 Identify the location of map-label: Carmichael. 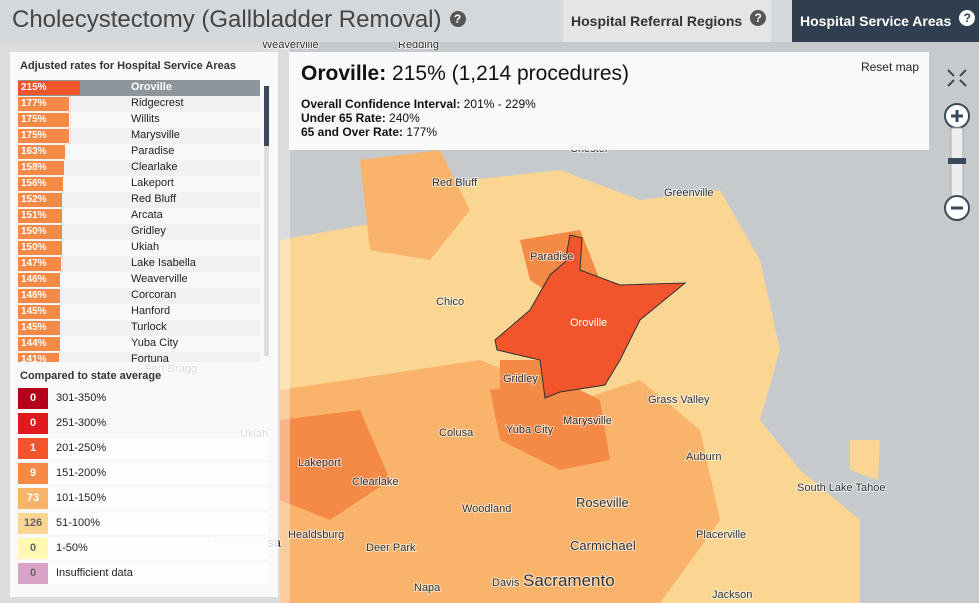
(603, 545).